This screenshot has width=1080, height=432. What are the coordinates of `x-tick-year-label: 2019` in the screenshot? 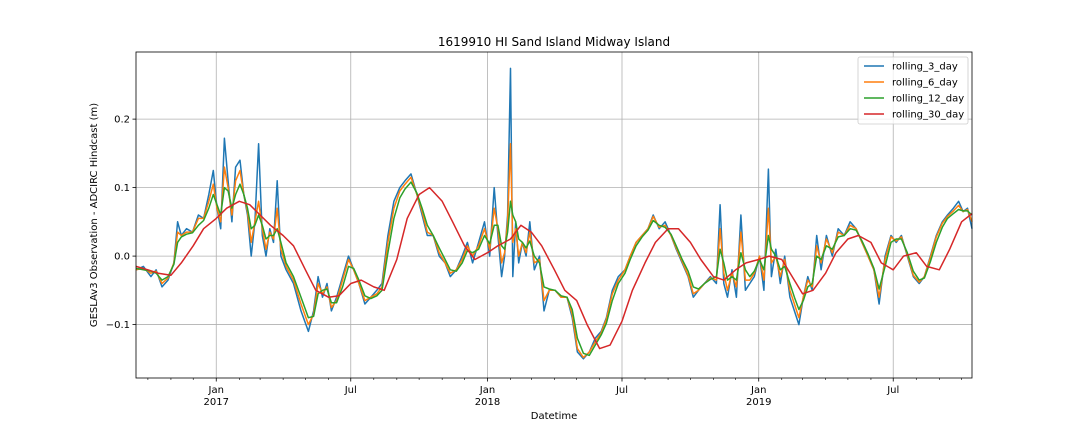 It's located at (758, 402).